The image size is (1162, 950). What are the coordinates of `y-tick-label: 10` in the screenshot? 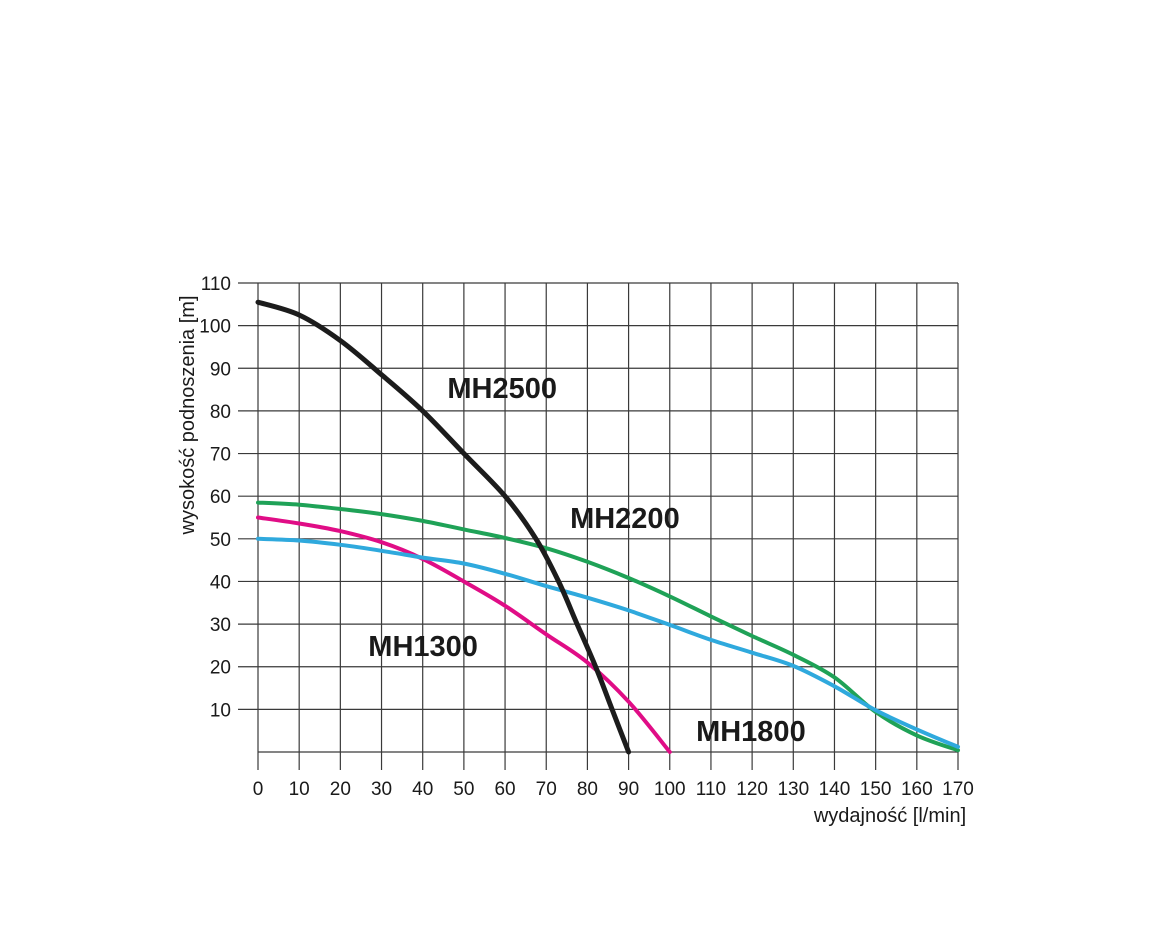 It's located at (220, 710).